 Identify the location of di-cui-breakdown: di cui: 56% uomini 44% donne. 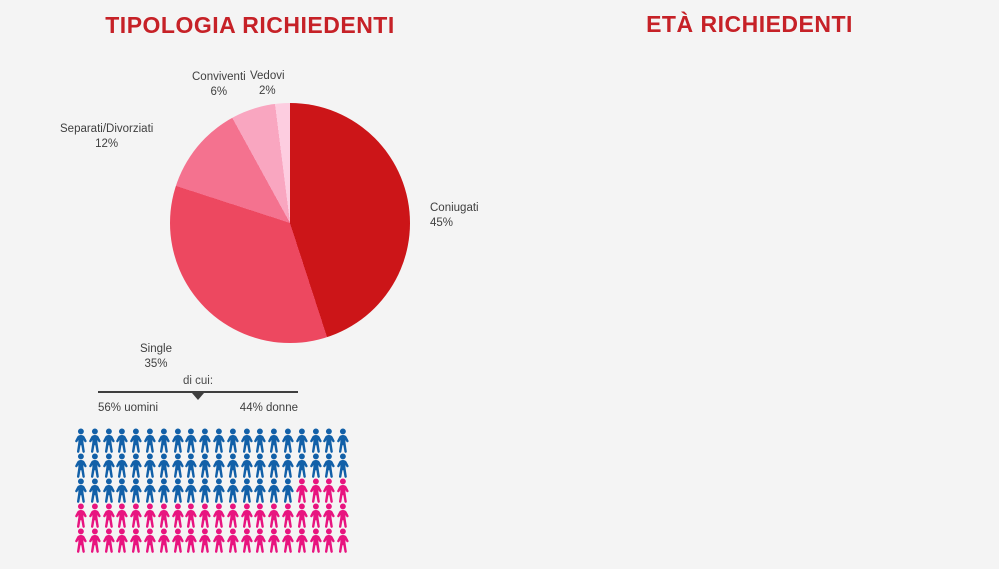
(198, 394).